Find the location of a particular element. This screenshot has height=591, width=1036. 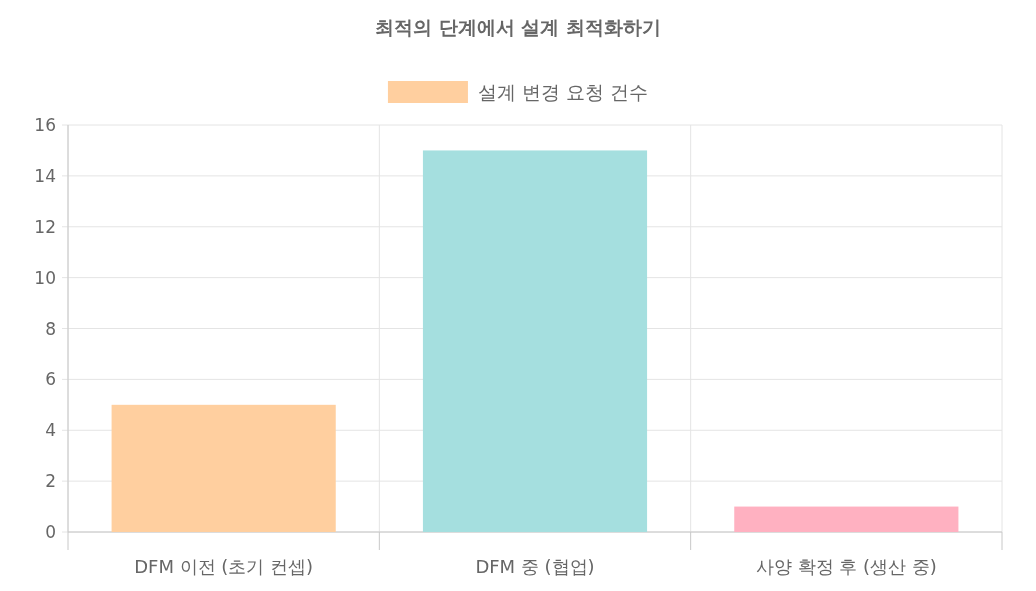

chart-title: 최적의 단계에서 설계 최적화하기 is located at coordinates (518, 27).